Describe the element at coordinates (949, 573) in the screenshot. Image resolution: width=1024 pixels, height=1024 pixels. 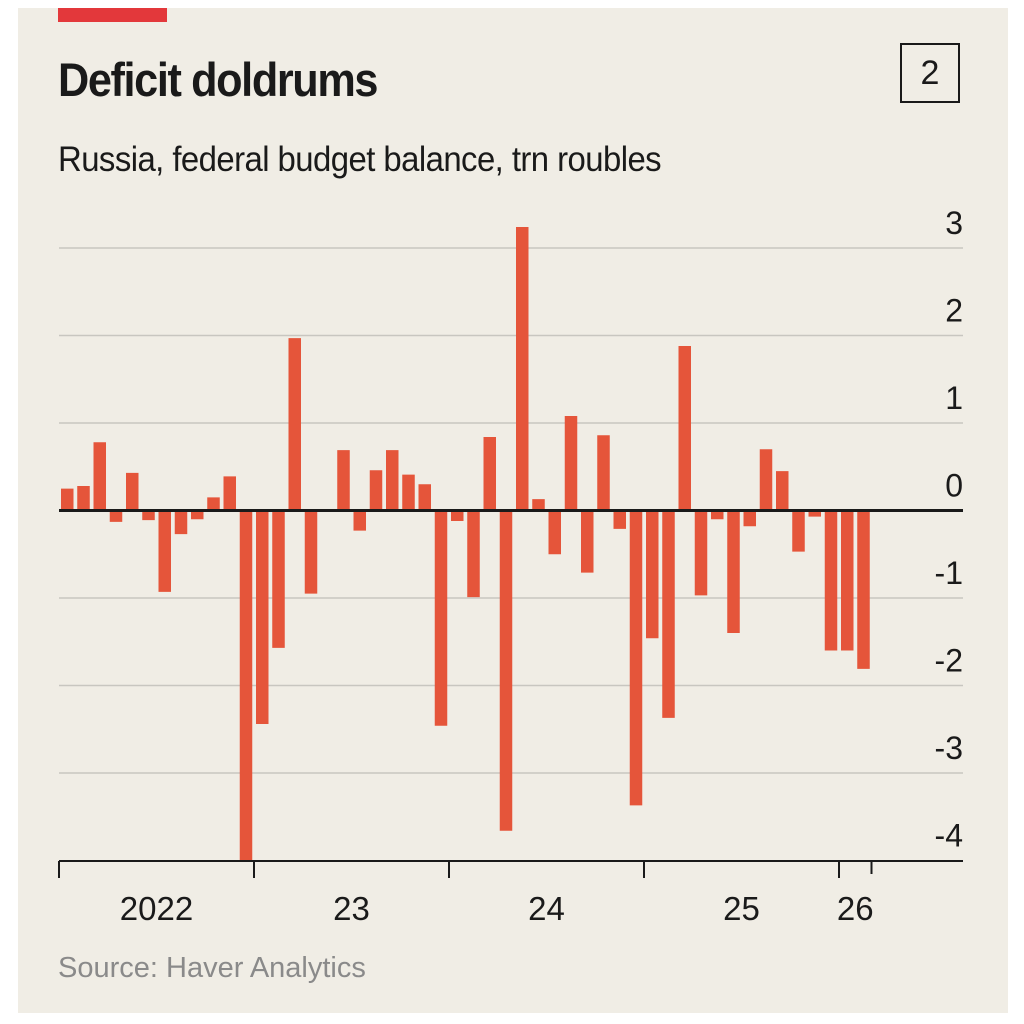
I see `y-tick-label: -1` at that location.